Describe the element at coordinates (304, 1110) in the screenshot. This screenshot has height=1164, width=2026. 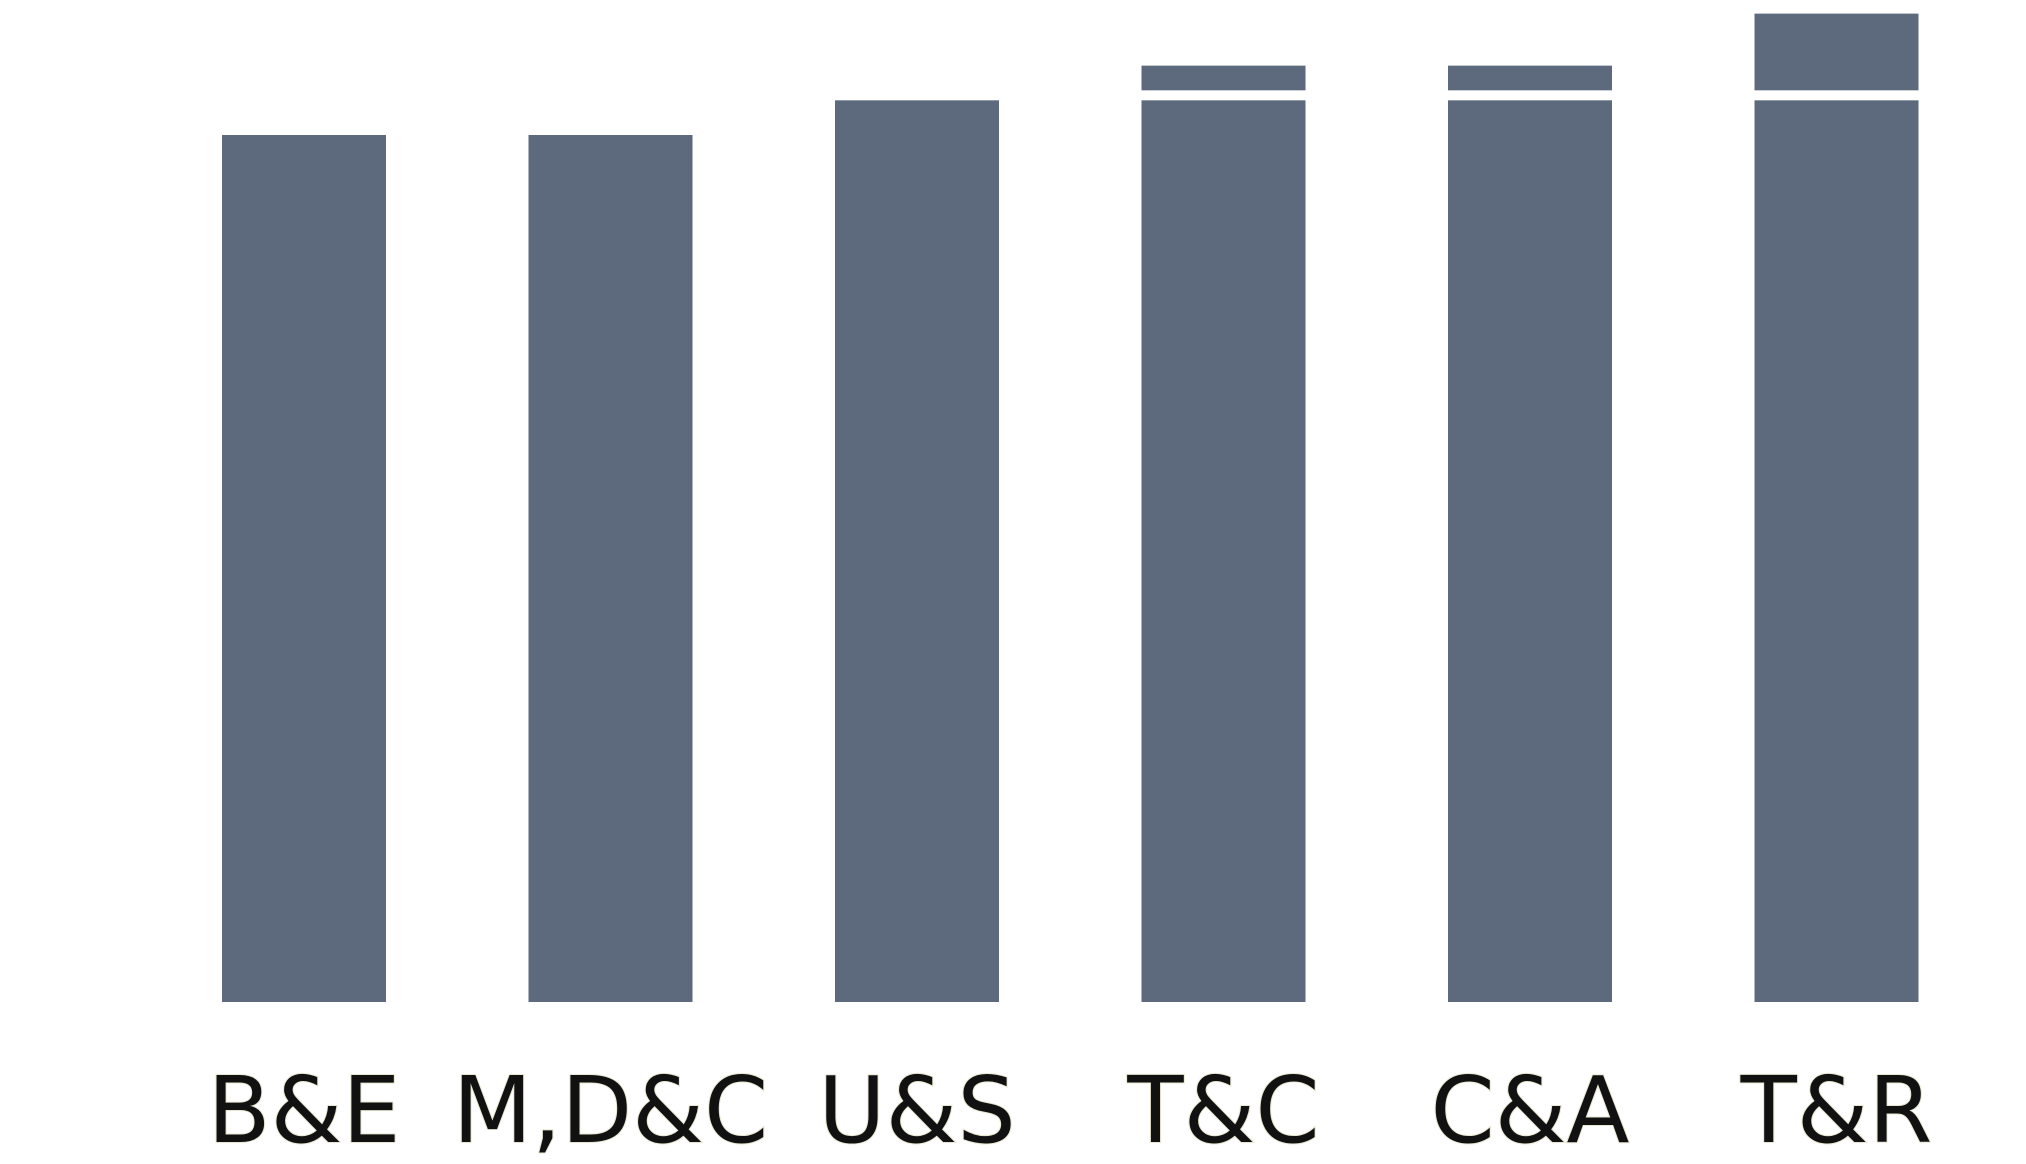
I see `x-tick-label: B&E` at that location.